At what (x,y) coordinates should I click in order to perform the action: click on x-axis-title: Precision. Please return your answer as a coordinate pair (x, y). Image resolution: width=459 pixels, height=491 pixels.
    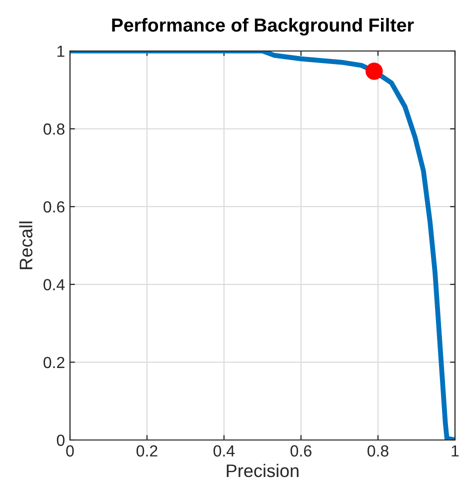
    Looking at the image, I should click on (262, 471).